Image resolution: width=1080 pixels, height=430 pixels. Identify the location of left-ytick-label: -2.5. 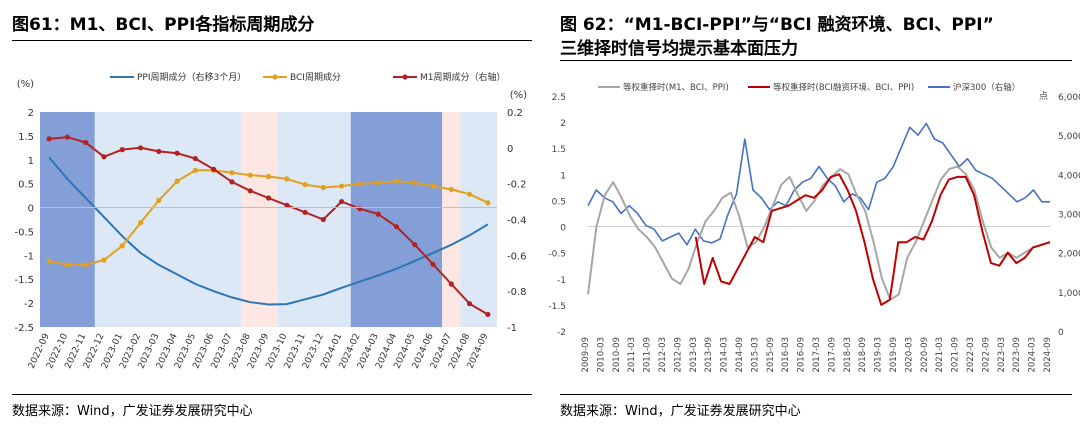
(24, 328).